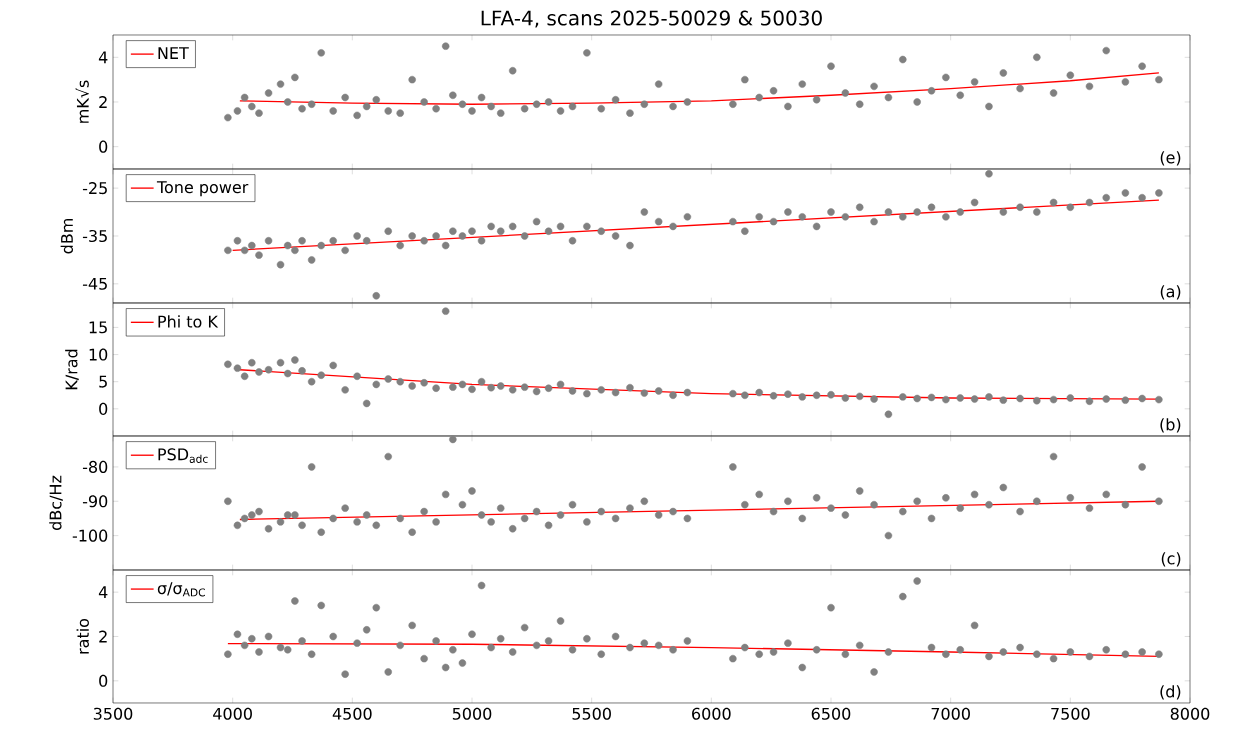 The width and height of the screenshot is (1233, 737). What do you see at coordinates (183, 455) in the screenshot?
I see `legend-label: PSD$_{adc}$` at bounding box center [183, 455].